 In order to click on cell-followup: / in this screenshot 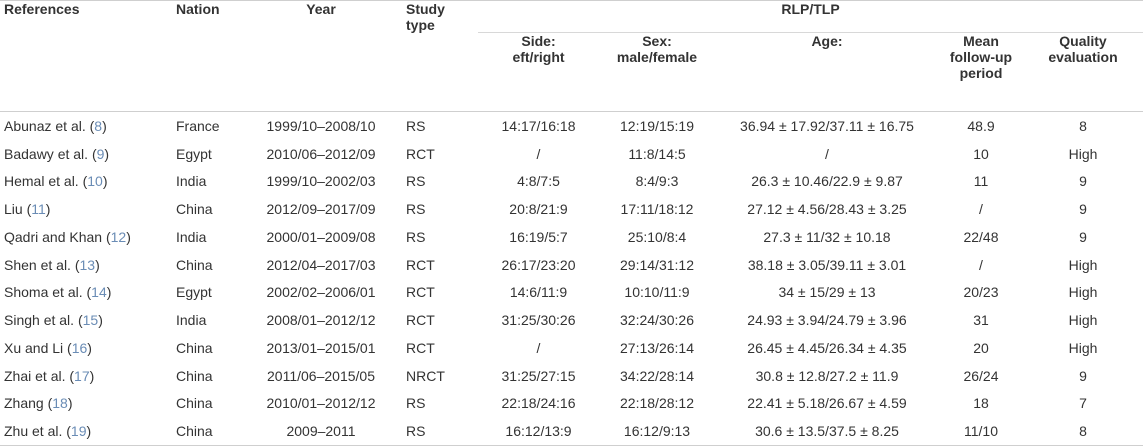, I will do `click(981, 264)`.